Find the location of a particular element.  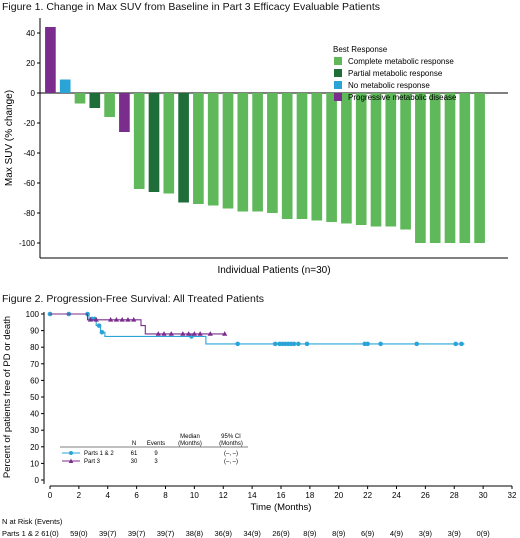

x-tick-label: 12 is located at coordinates (223, 495).